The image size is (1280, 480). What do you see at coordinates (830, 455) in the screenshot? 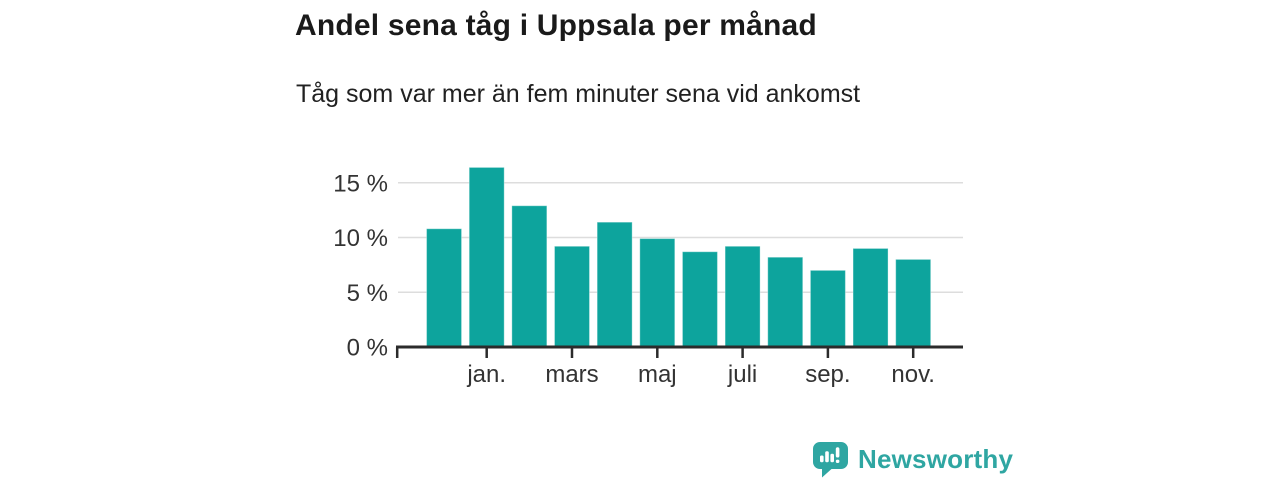
I see `mini-bar-chart-exclamation` at bounding box center [830, 455].